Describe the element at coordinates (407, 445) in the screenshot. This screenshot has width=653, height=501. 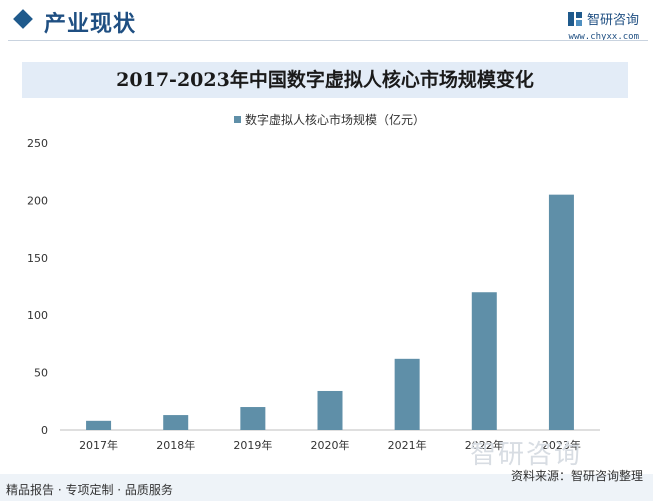
I see `x-tick-label: 2021年` at that location.